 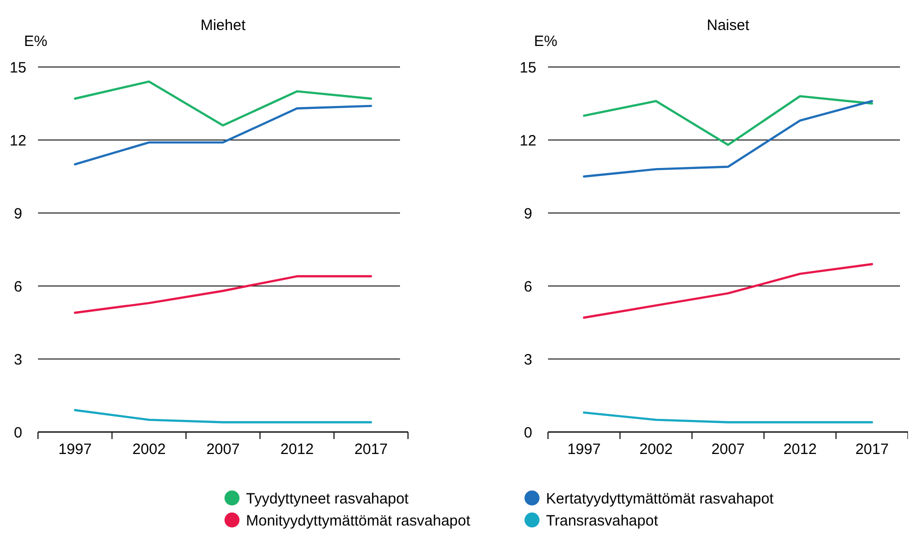 I want to click on chart-title: Miehet, so click(x=223, y=25).